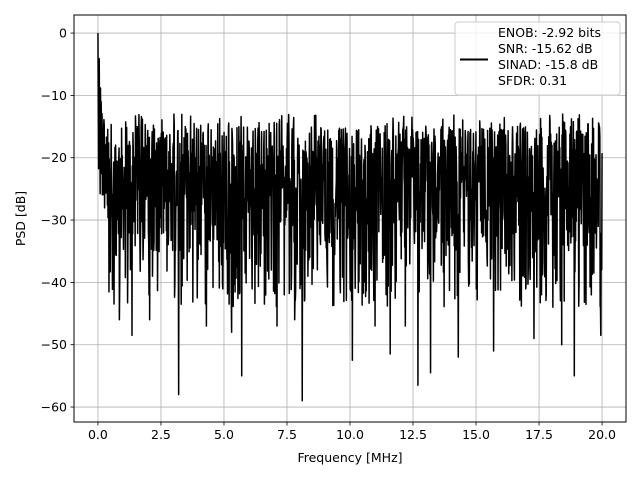  Describe the element at coordinates (54, 407) in the screenshot. I see `y-tick-label: −60` at that location.